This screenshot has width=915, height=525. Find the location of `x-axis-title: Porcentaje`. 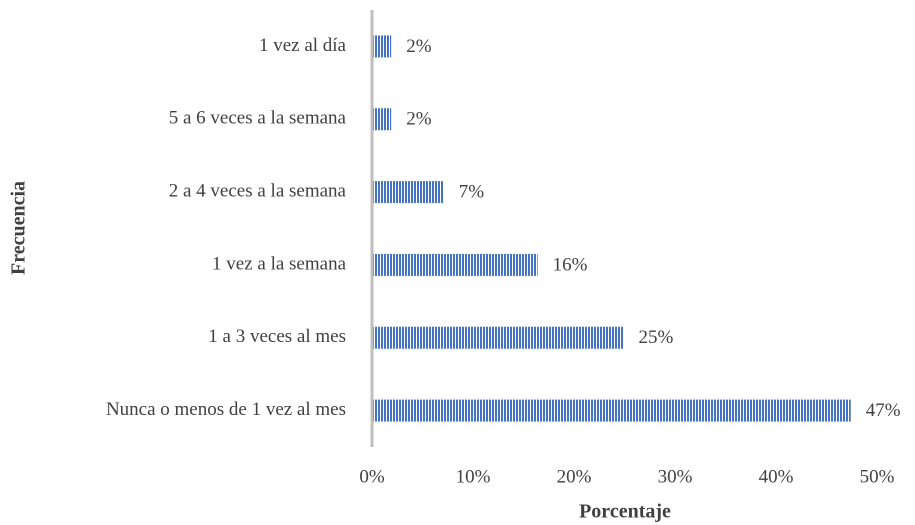

x-axis-title: Porcentaje is located at coordinates (625, 512).